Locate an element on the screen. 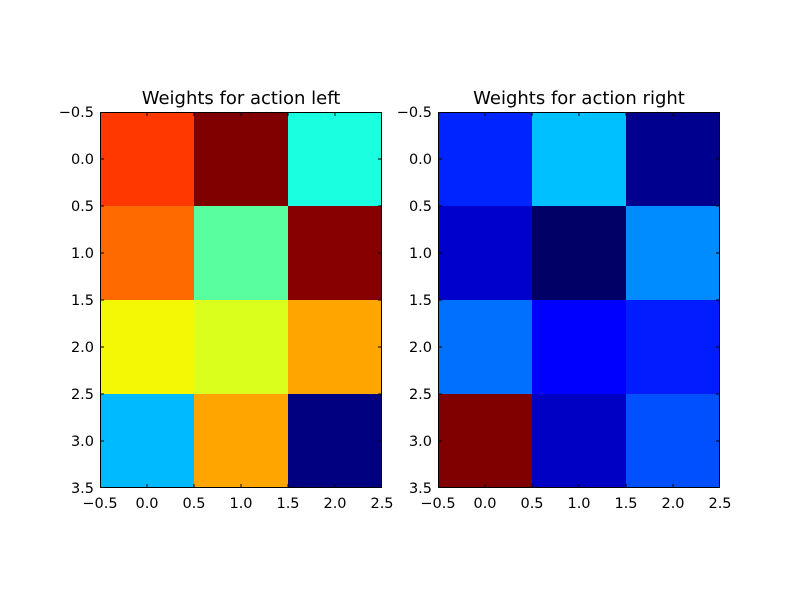  chart-title-right: Weights for action right is located at coordinates (579, 98).